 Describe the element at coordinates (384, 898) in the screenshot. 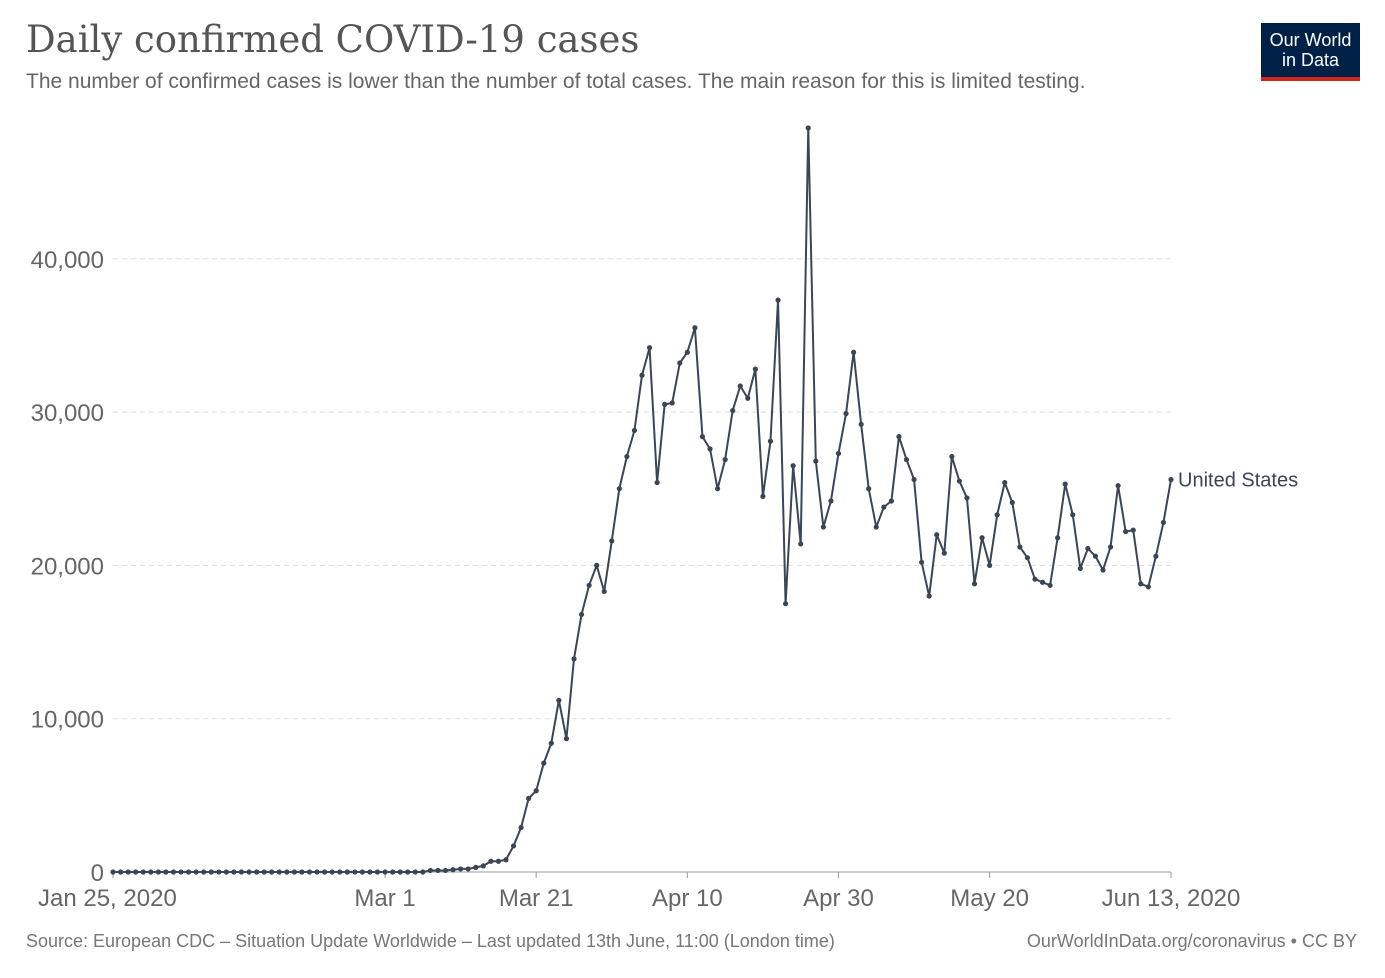

I see `x-tick-label: Mar 1` at that location.